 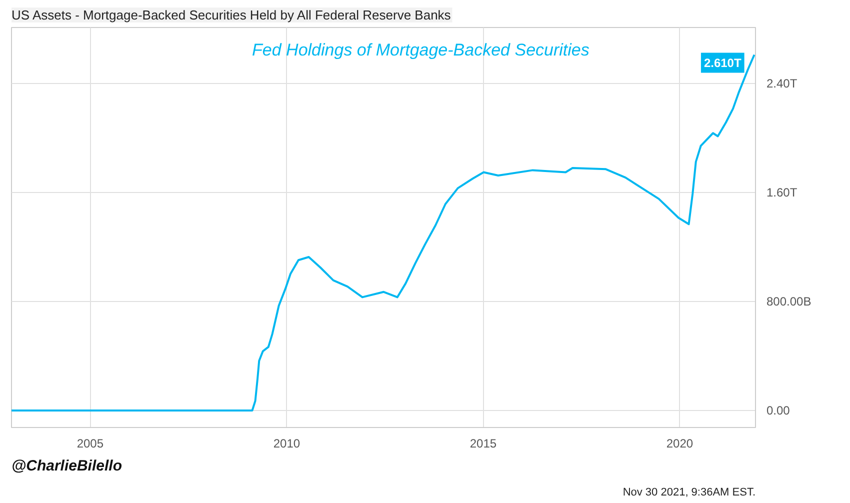 What do you see at coordinates (680, 443) in the screenshot?
I see `x-tick-label: 2020` at bounding box center [680, 443].